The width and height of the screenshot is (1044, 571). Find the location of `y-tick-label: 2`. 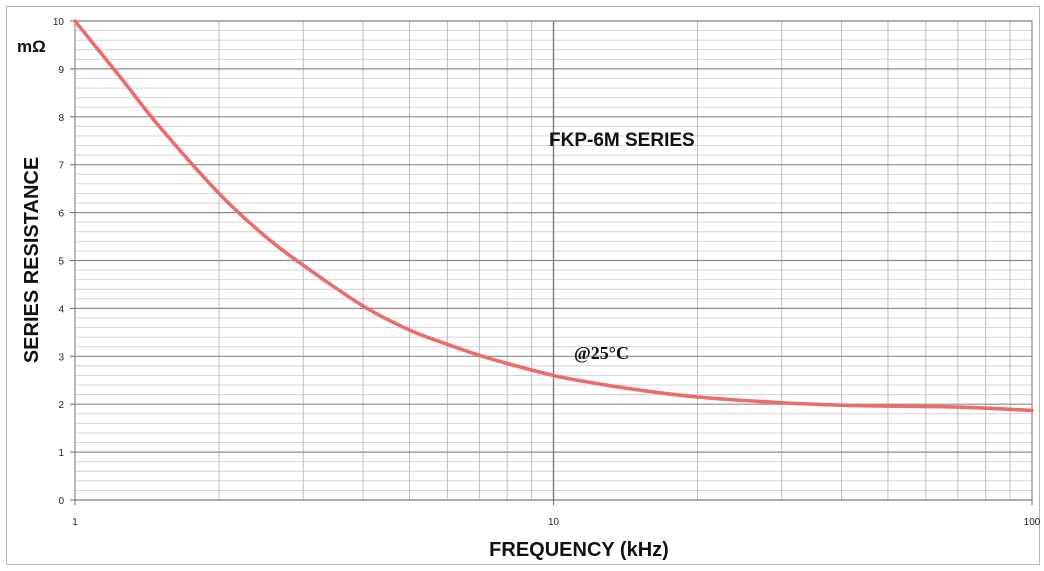

y-tick-label: 2 is located at coordinates (61, 405).